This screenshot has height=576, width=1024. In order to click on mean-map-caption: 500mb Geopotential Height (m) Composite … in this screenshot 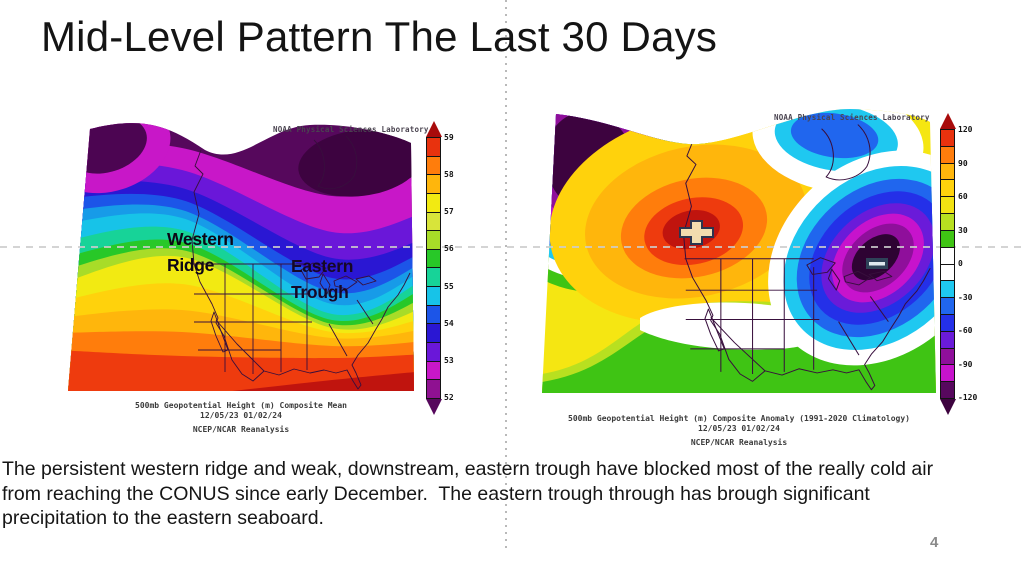, I will do `click(241, 418)`.